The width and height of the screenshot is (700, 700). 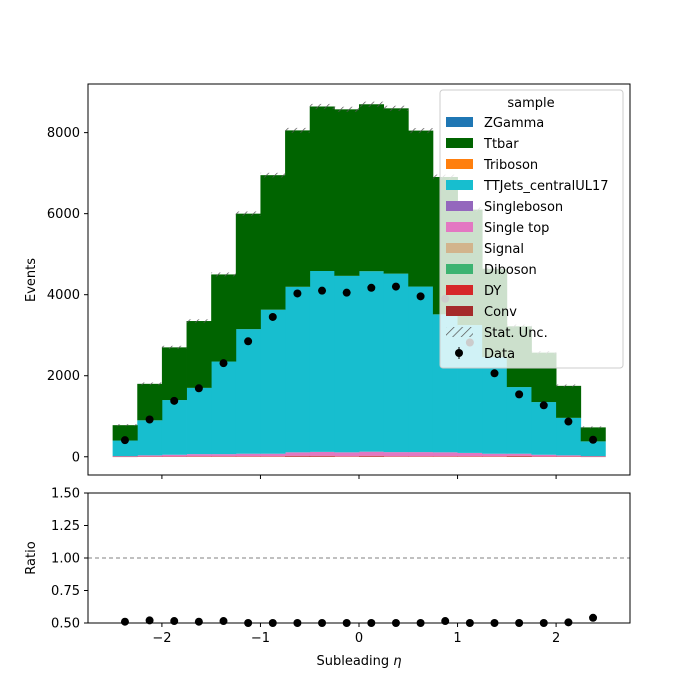 What do you see at coordinates (492, 291) in the screenshot?
I see `legend-label: DY` at bounding box center [492, 291].